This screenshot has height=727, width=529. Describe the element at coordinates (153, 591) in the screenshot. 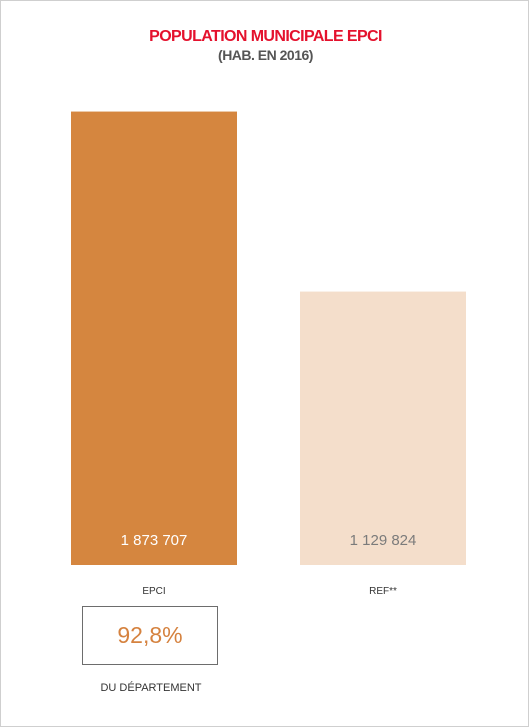

I see `category-label: EPCI` at that location.